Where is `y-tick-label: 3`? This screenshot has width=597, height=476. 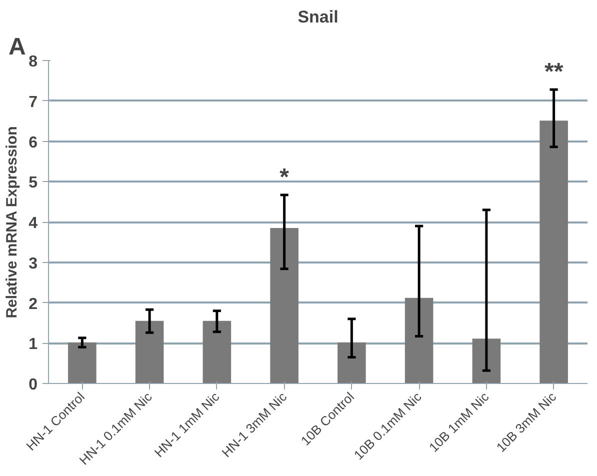
y-tick-label: 3 is located at coordinates (33, 263).